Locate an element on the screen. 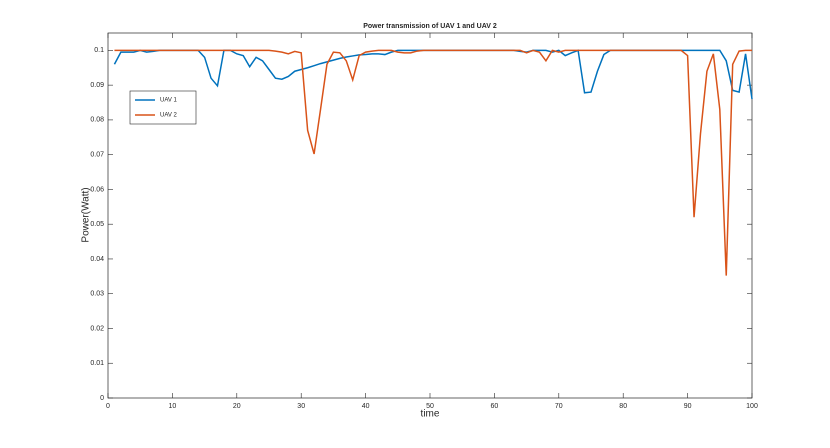 This screenshot has width=830, height=448. y-tick-label: 0 is located at coordinates (102, 398).